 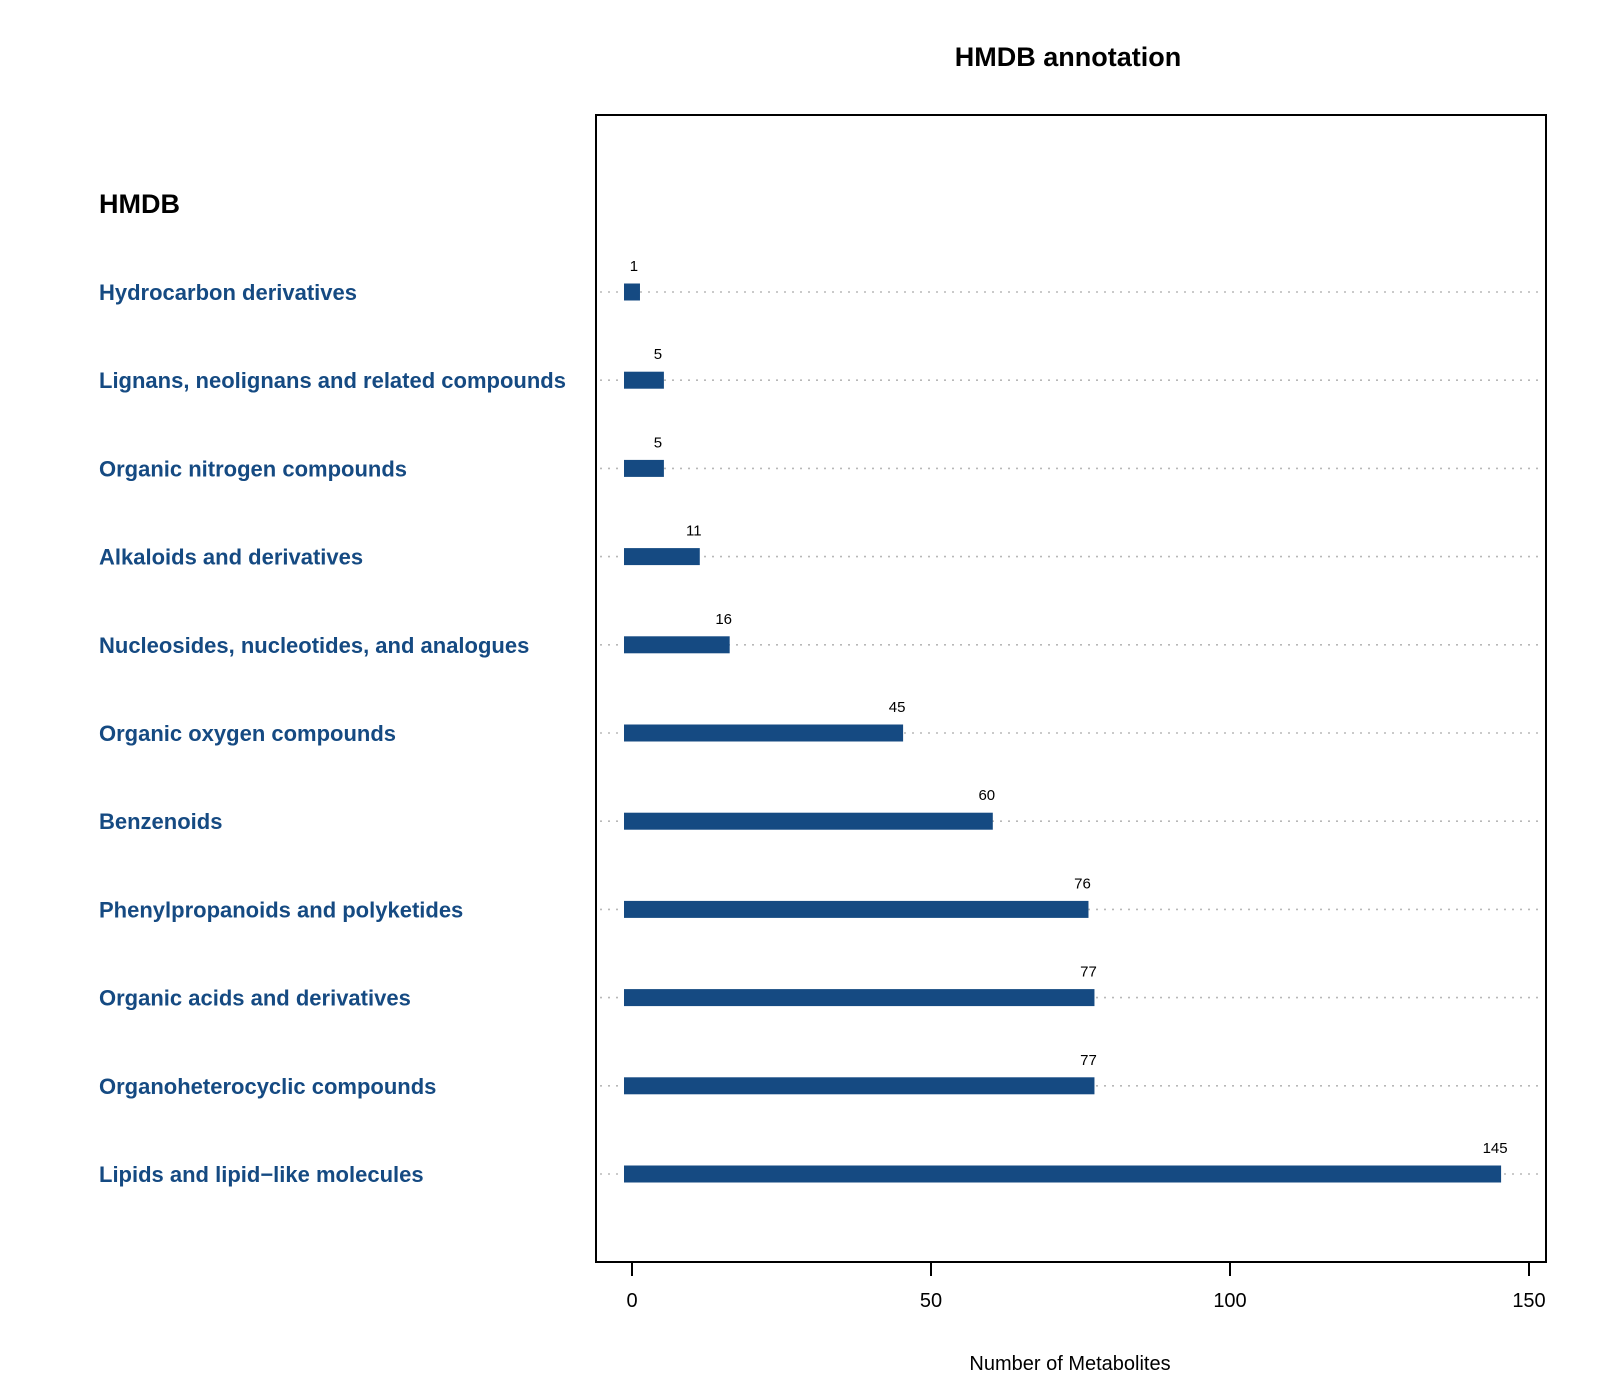 What do you see at coordinates (228, 292) in the screenshot?
I see `category-label: Hydrocarbon derivatives` at bounding box center [228, 292].